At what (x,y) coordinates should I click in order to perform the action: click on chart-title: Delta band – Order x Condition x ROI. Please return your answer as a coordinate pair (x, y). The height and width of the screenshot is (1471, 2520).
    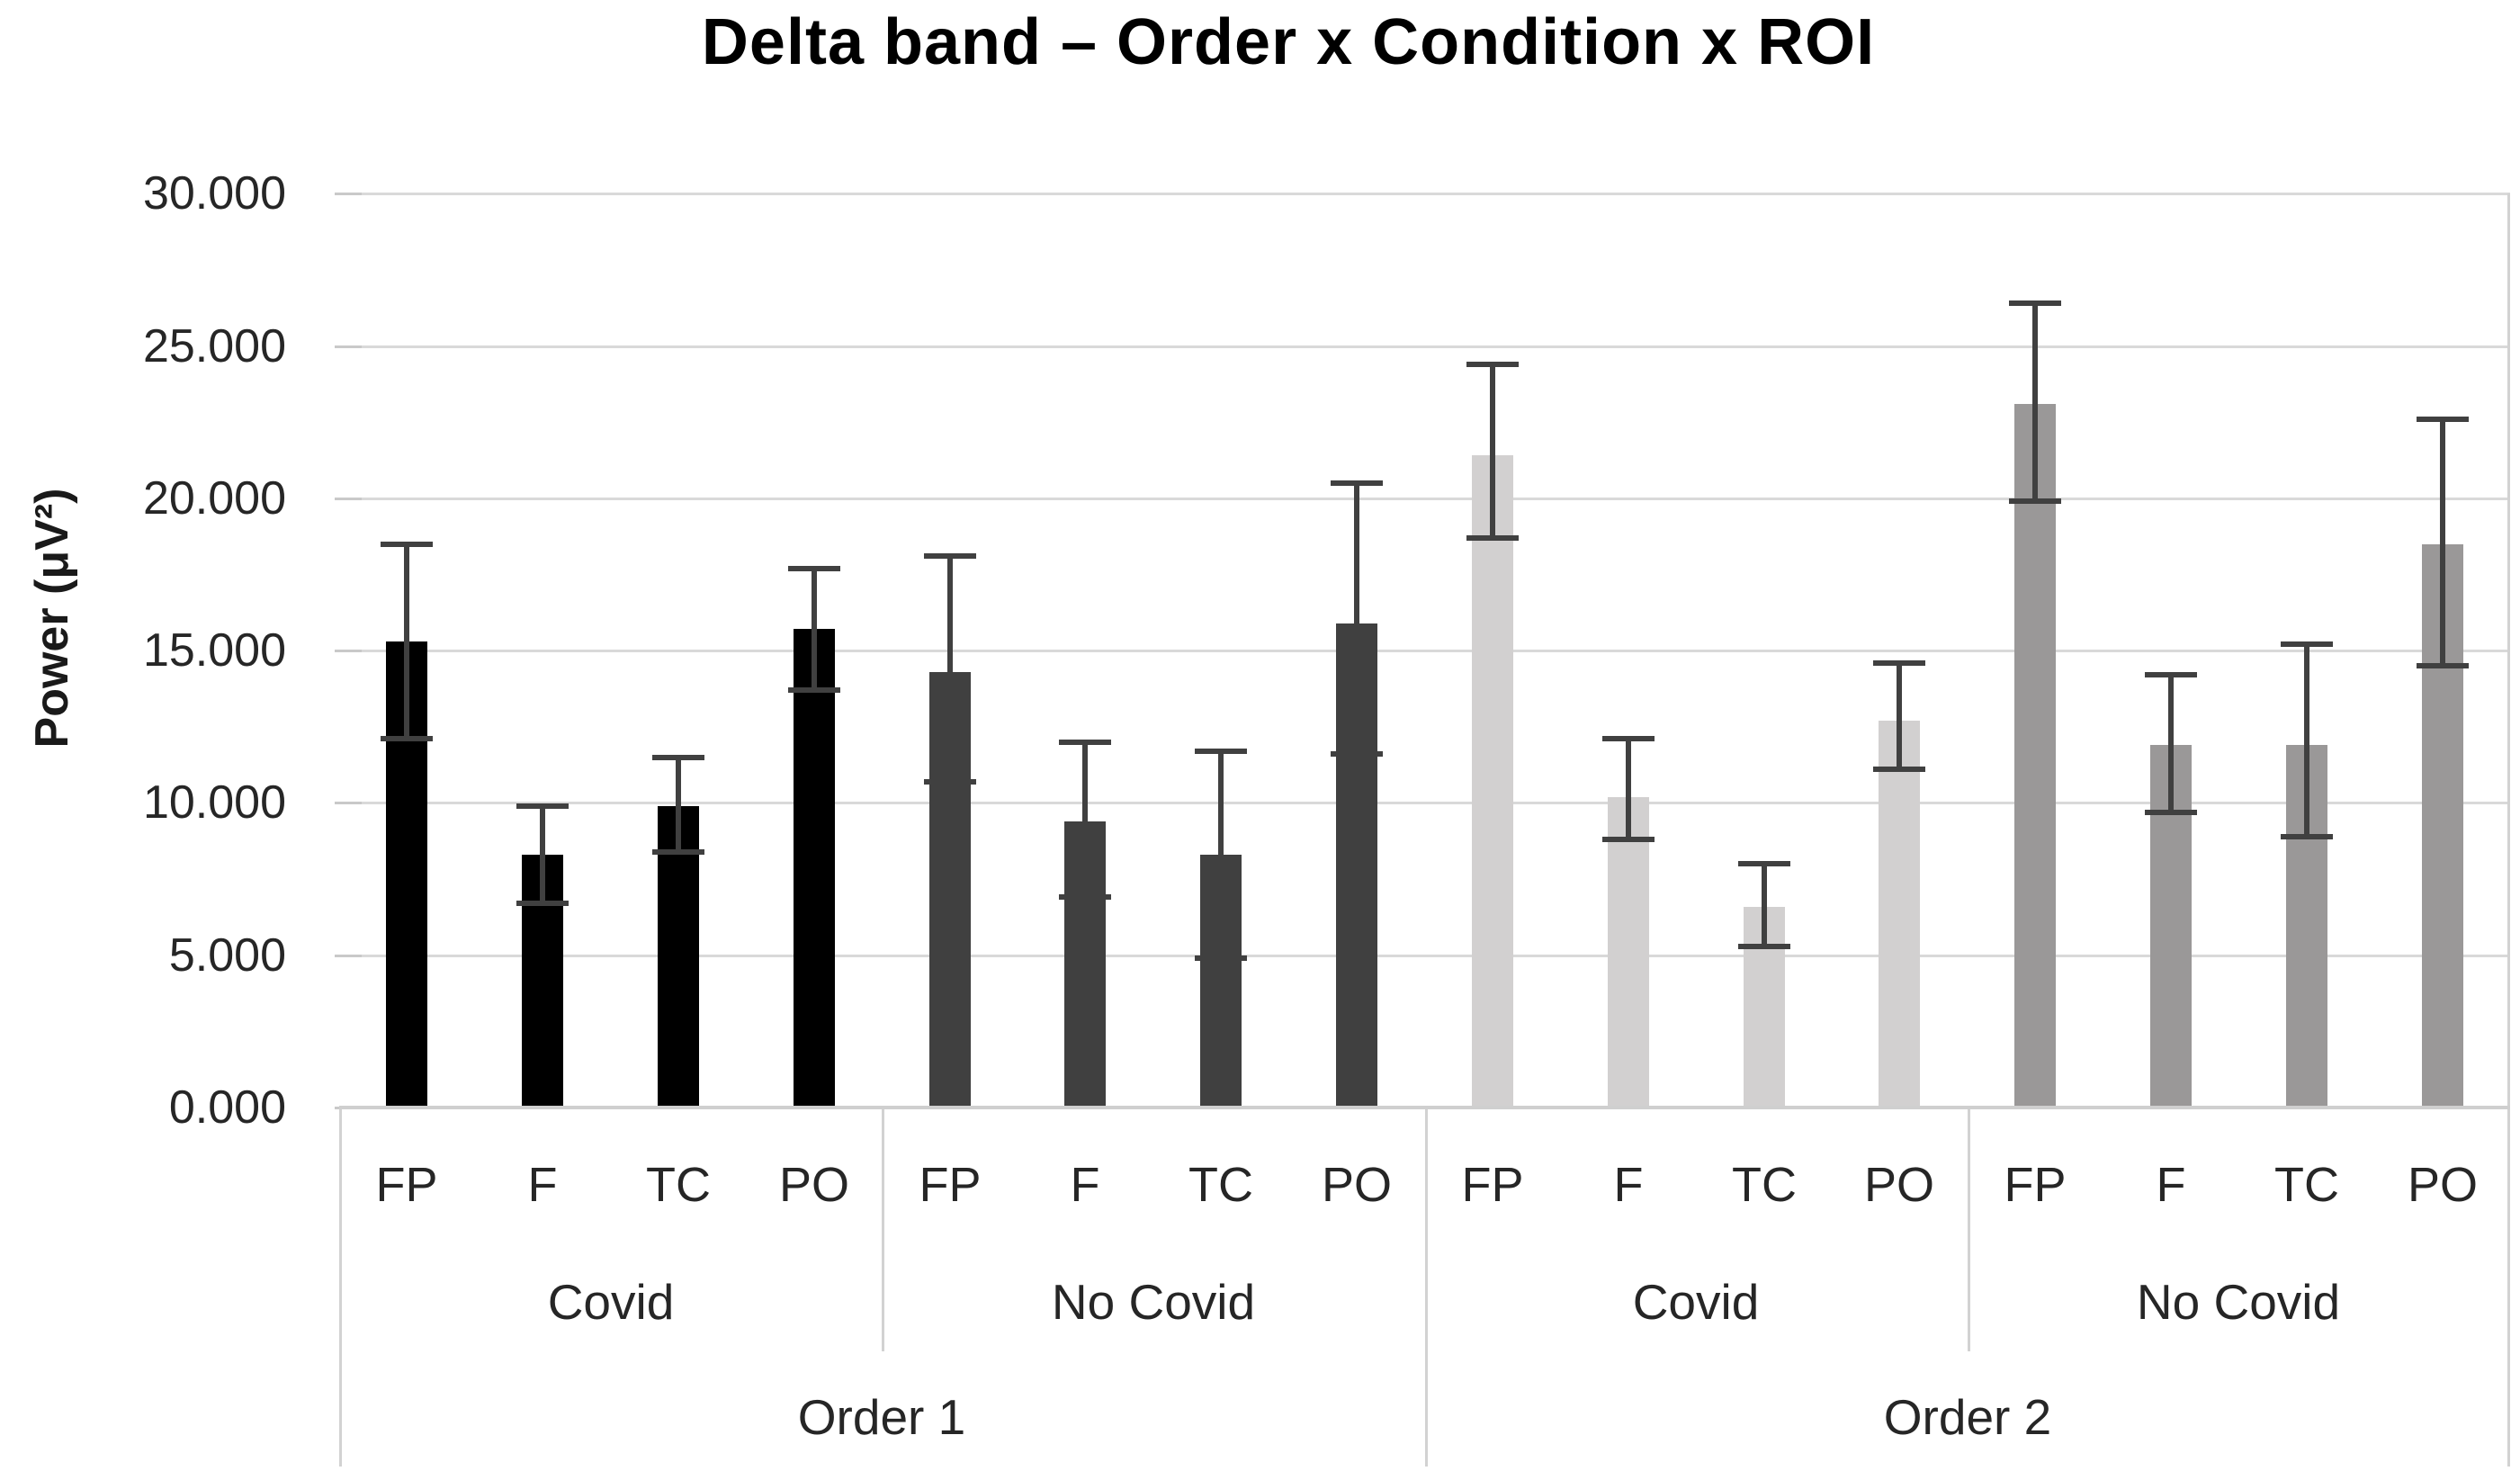
    Looking at the image, I should click on (1288, 42).